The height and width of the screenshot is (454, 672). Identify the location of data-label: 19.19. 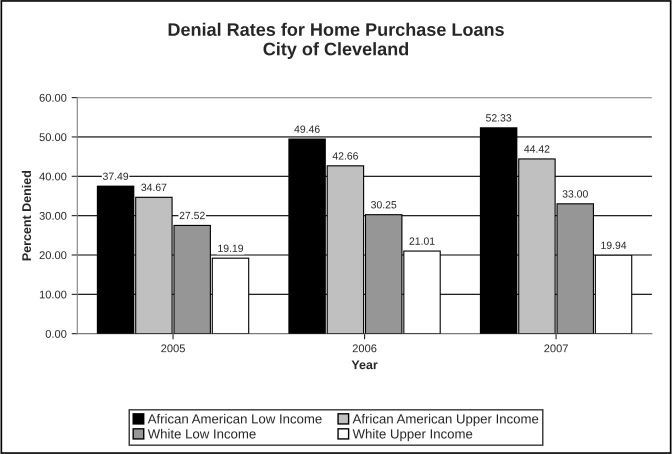
(231, 248).